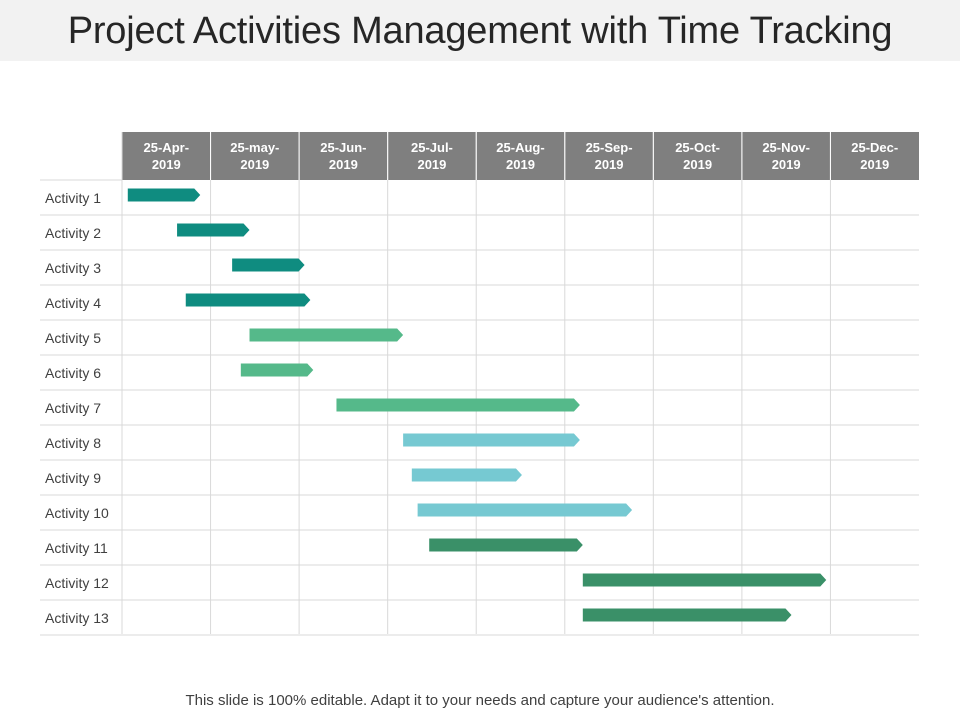 The image size is (960, 720). What do you see at coordinates (167, 147) in the screenshot?
I see `column-header-label: 25-Apr-` at bounding box center [167, 147].